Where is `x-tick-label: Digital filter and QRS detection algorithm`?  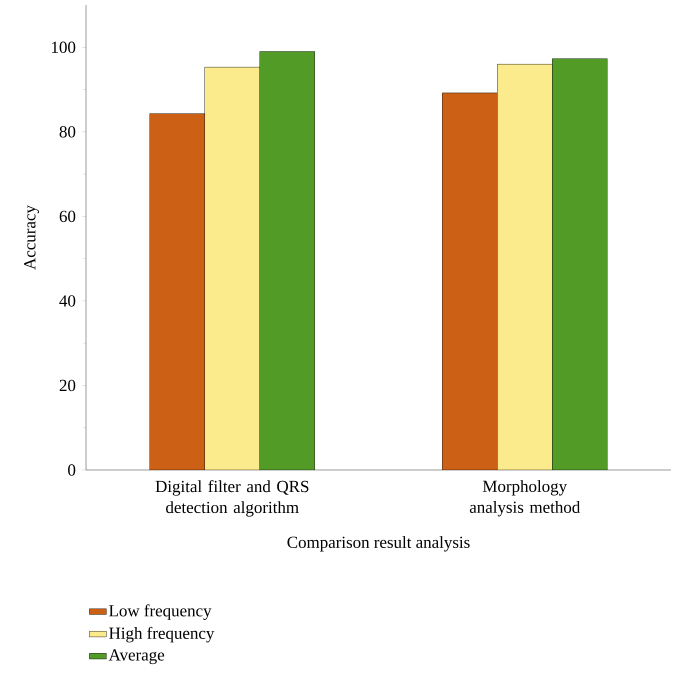
x-tick-label: Digital filter and QRS detection algorithm is located at coordinates (232, 498).